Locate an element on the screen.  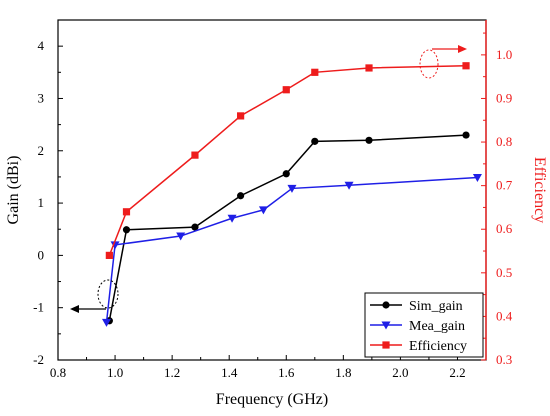
right-arrow-head is located at coordinates (462, 49).